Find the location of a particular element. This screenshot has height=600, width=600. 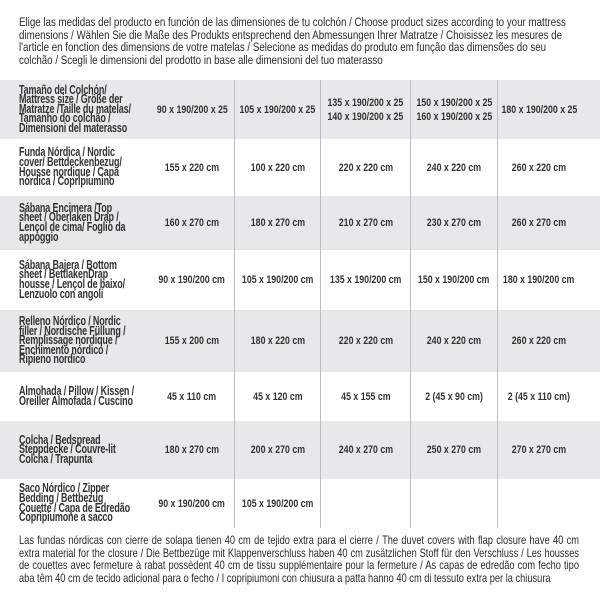

size-cell: 105 x 190/200 x 25 is located at coordinates (277, 109).